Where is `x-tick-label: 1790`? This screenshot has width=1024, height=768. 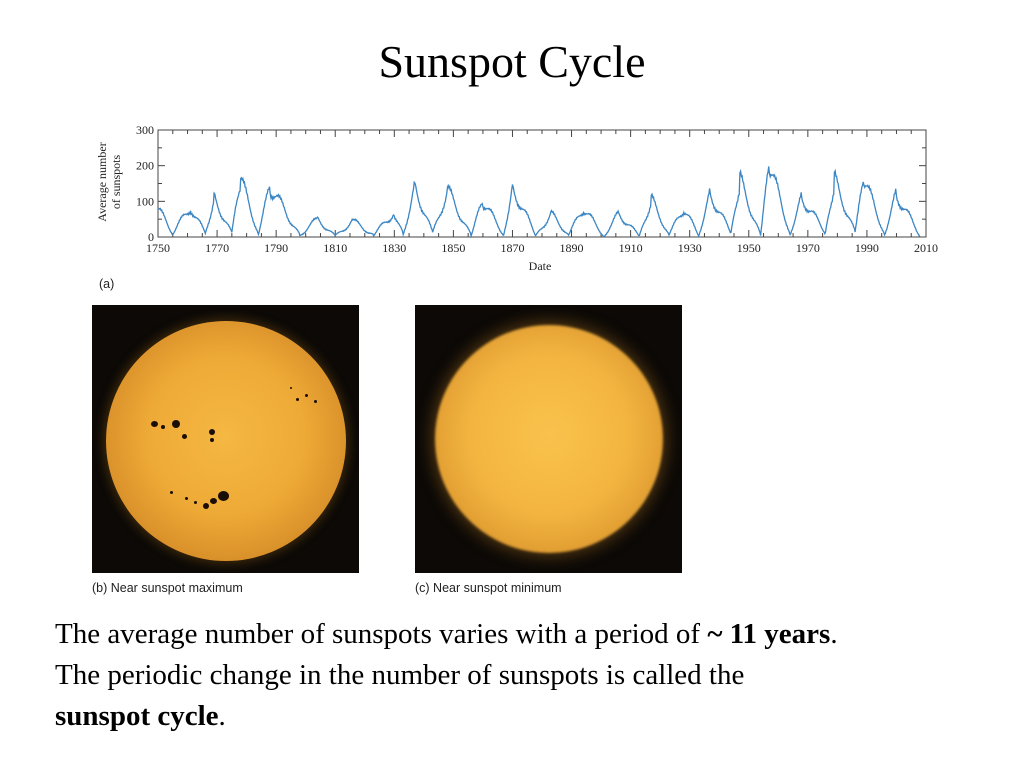
x-tick-label: 1790 is located at coordinates (276, 248).